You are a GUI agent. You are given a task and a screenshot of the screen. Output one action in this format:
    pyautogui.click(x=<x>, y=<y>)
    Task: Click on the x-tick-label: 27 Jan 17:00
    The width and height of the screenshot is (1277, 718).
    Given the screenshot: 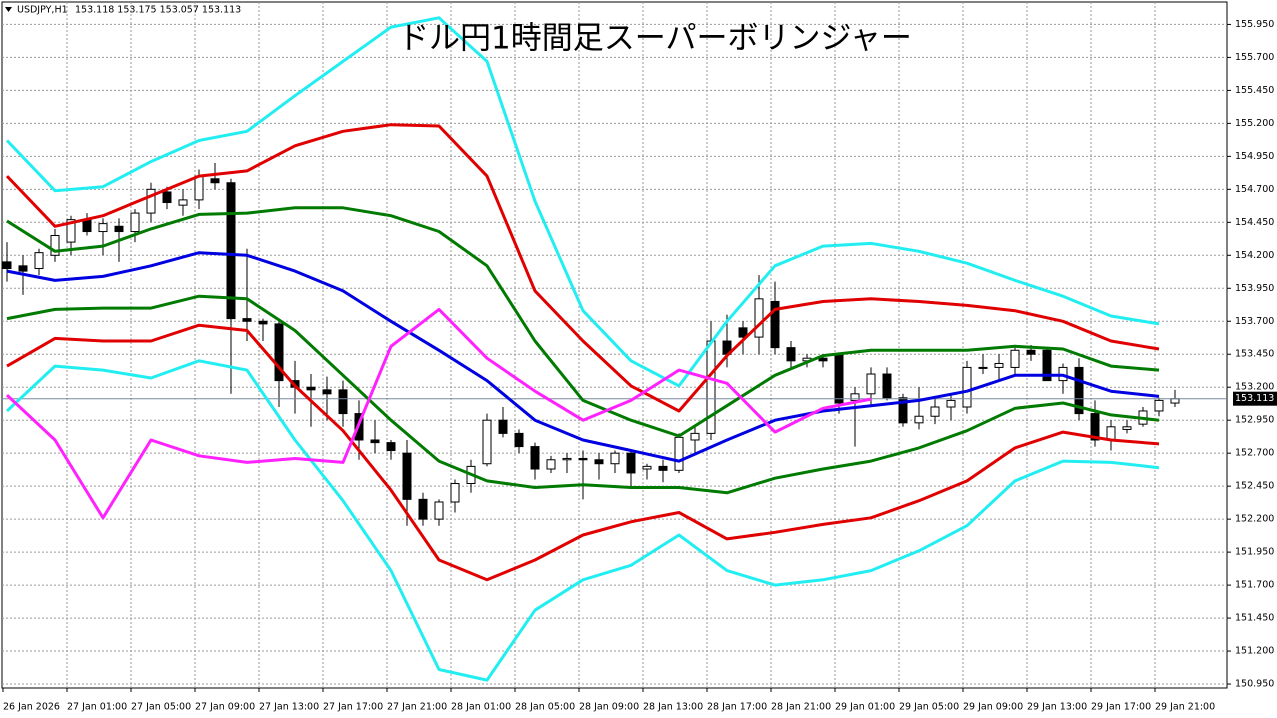 What is the action you would take?
    pyautogui.click(x=353, y=707)
    